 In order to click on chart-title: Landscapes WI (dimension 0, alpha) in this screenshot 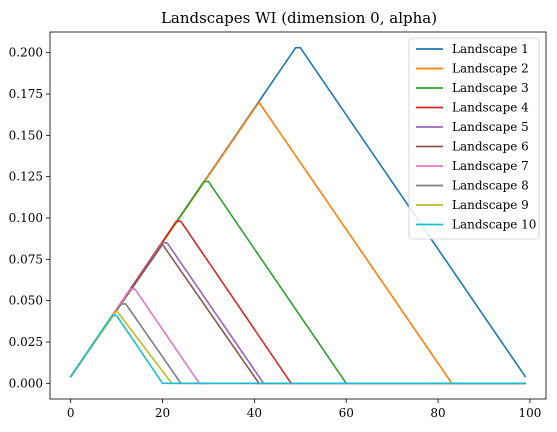, I will do `click(299, 18)`.